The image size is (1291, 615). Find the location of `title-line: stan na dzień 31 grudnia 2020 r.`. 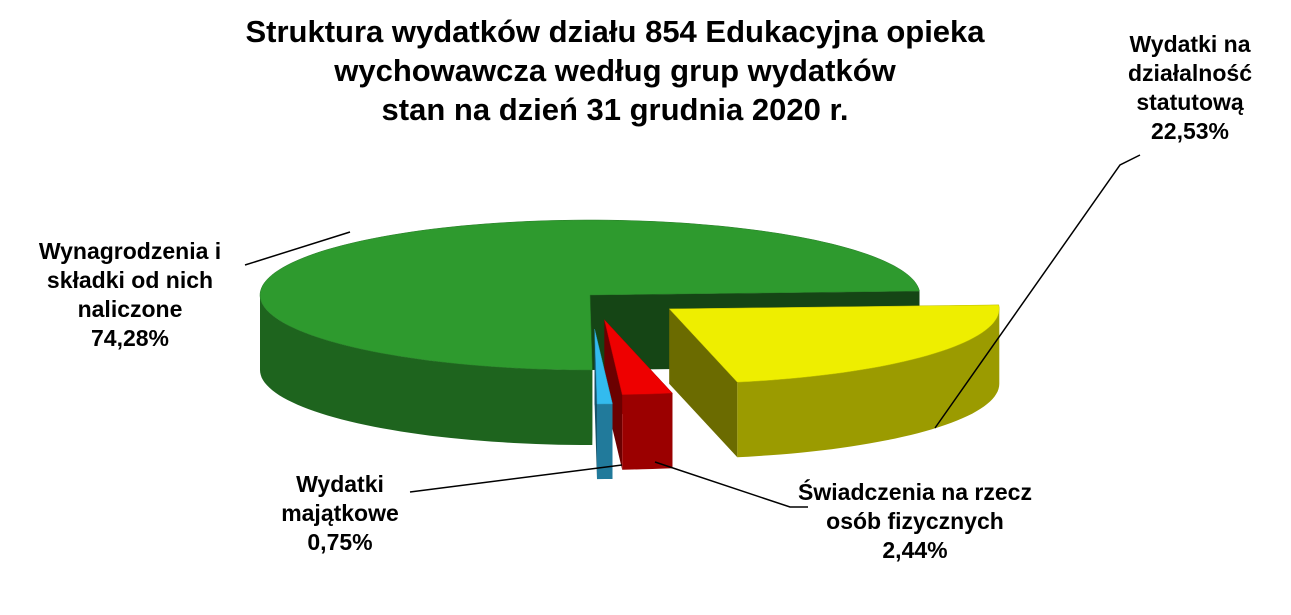

title-line: stan na dzień 31 grudnia 2020 r. is located at coordinates (615, 109).